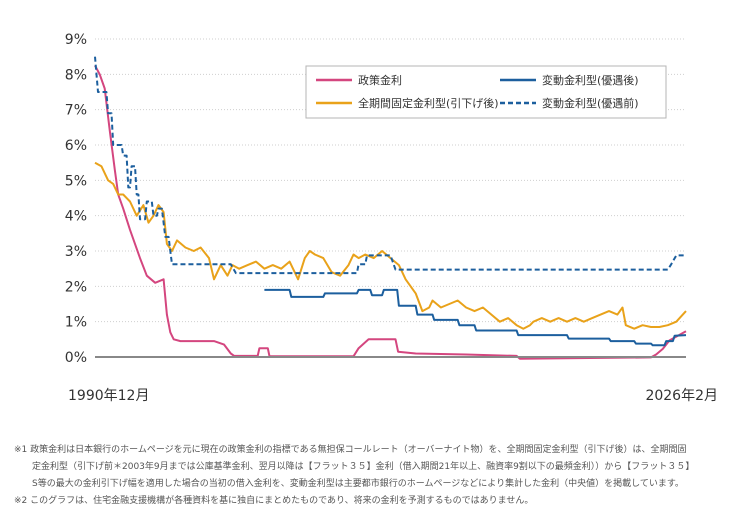  Describe the element at coordinates (380, 80) in the screenshot. I see `legend-label-policy-rate: 政策金利` at that location.